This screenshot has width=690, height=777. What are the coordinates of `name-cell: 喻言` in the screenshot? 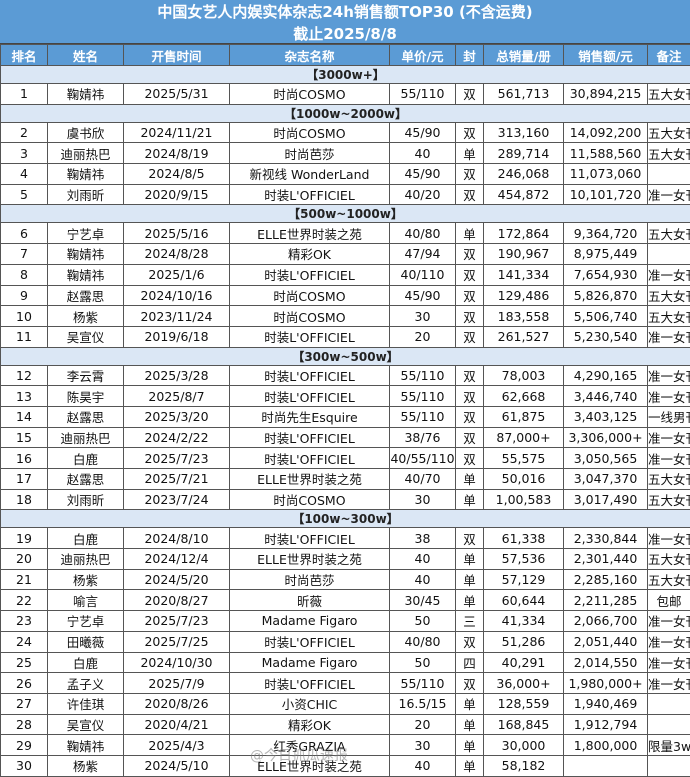 It's located at (86, 600).